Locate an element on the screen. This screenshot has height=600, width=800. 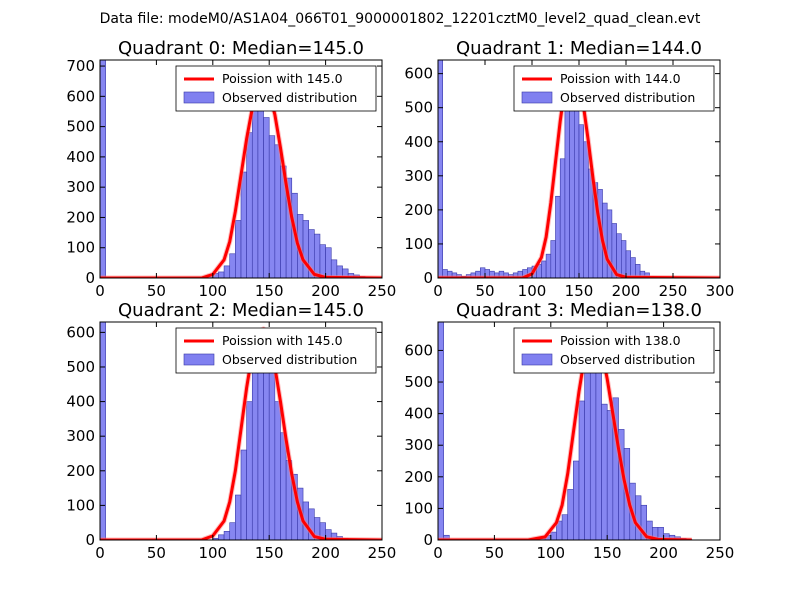
x-tick-label: 300 is located at coordinates (720, 291).